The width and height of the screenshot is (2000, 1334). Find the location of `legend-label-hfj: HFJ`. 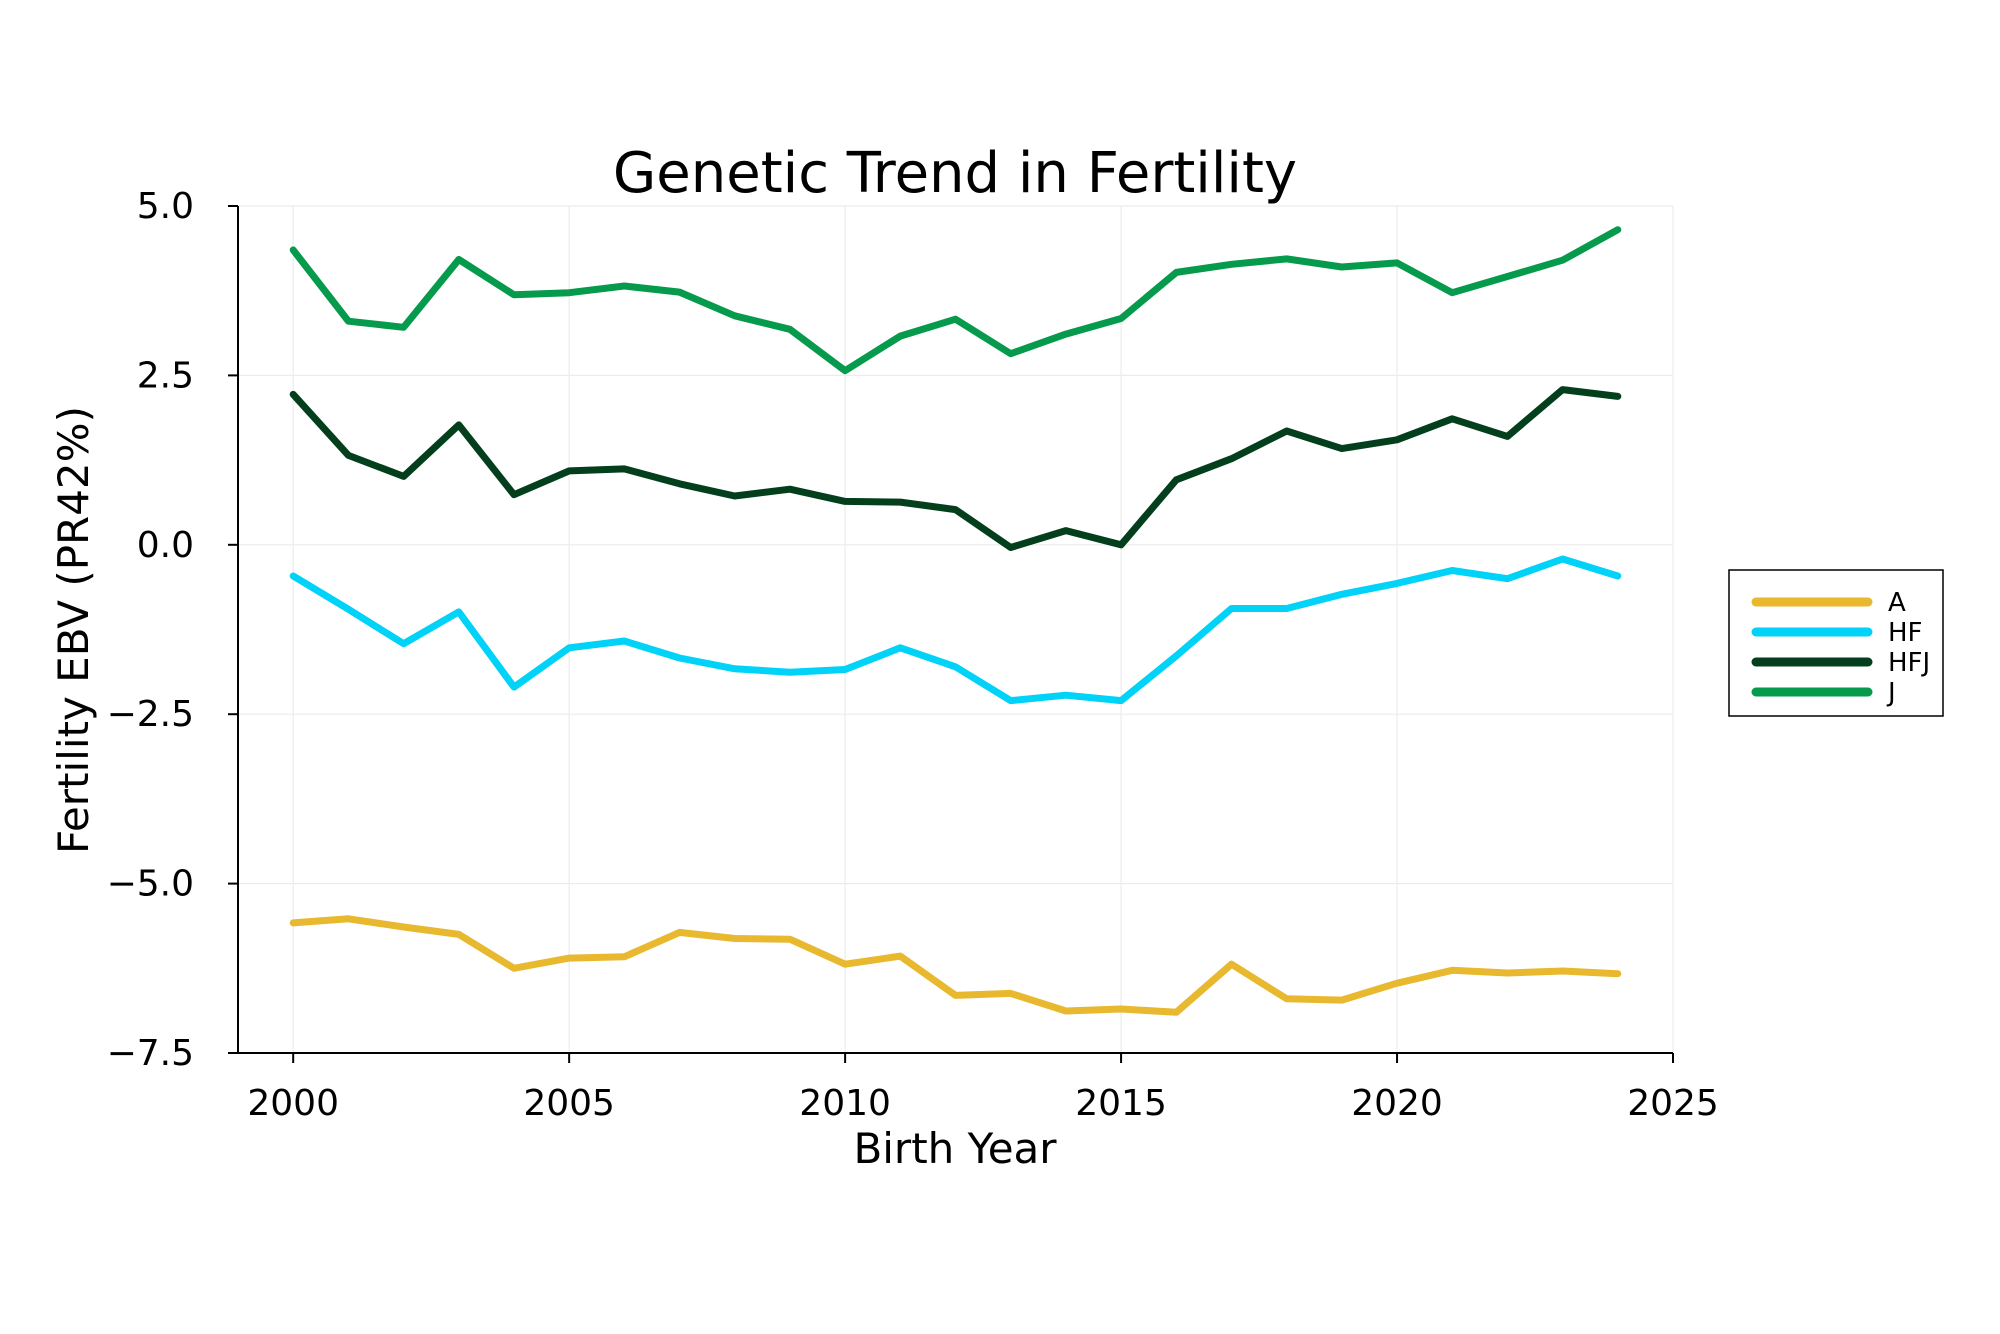

legend-label-hfj: HFJ is located at coordinates (1909, 663).